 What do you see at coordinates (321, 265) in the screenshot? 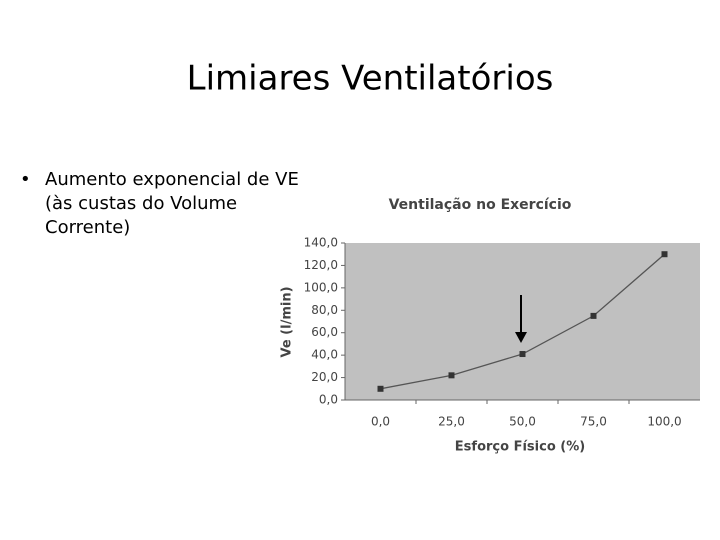
I see `y-tick-label: 120,0` at bounding box center [321, 265].